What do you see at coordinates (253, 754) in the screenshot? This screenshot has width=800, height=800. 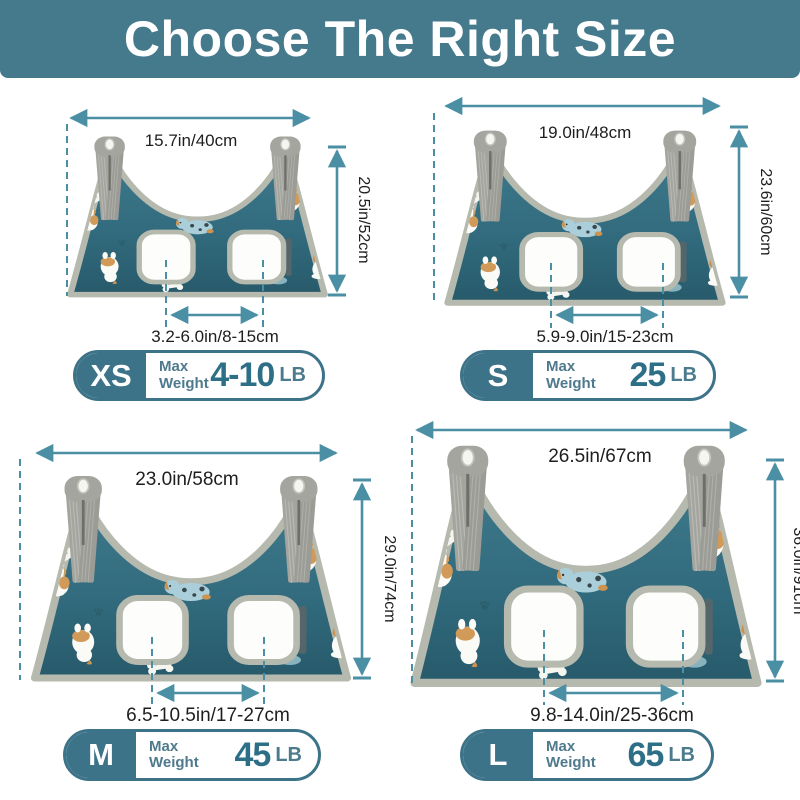 I see `max-weight-value: 45` at bounding box center [253, 754].